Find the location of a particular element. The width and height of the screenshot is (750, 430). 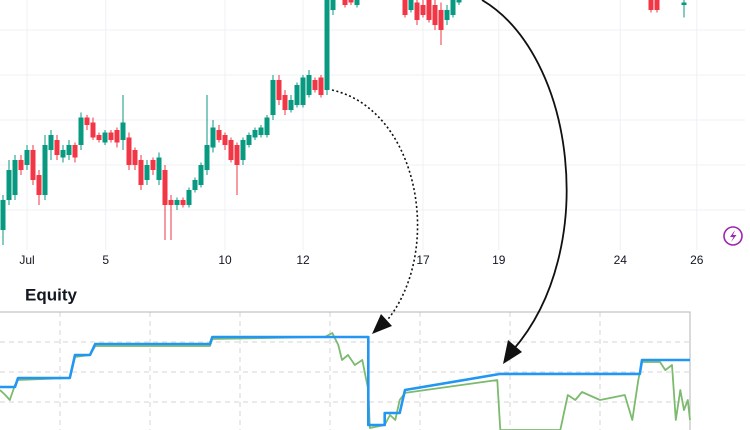

x-tick-label: 17 is located at coordinates (423, 260).